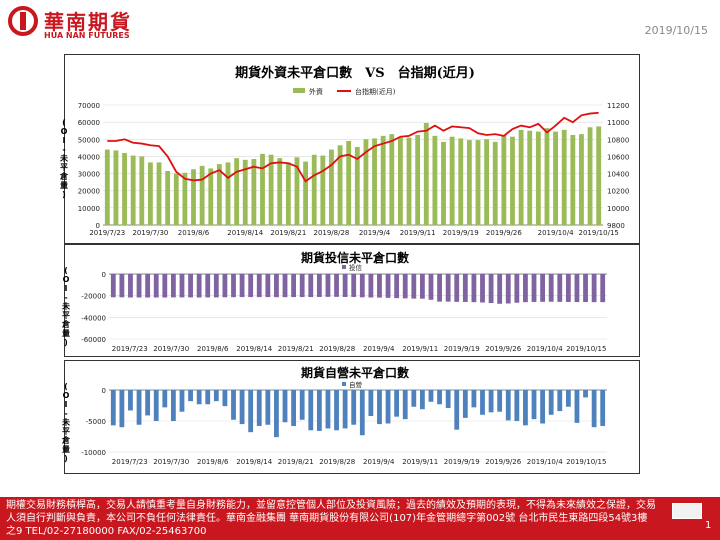 The height and width of the screenshot is (540, 720). I want to click on x-tick-label: 2019/7/23, so click(107, 233).